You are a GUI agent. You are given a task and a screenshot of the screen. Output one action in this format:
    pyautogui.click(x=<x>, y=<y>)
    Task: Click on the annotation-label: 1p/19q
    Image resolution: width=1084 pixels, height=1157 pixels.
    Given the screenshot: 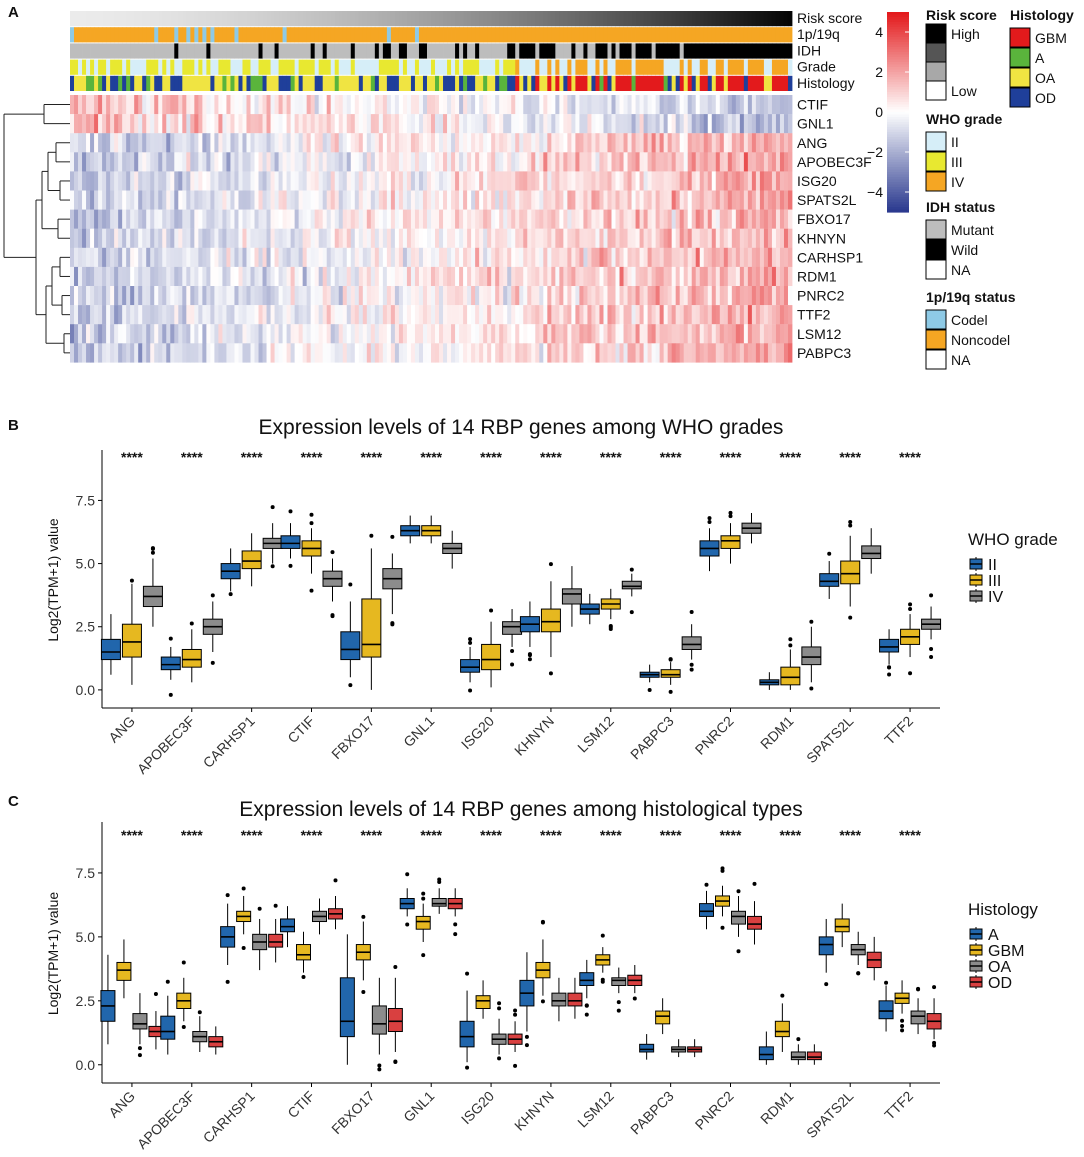 What is the action you would take?
    pyautogui.click(x=818, y=34)
    